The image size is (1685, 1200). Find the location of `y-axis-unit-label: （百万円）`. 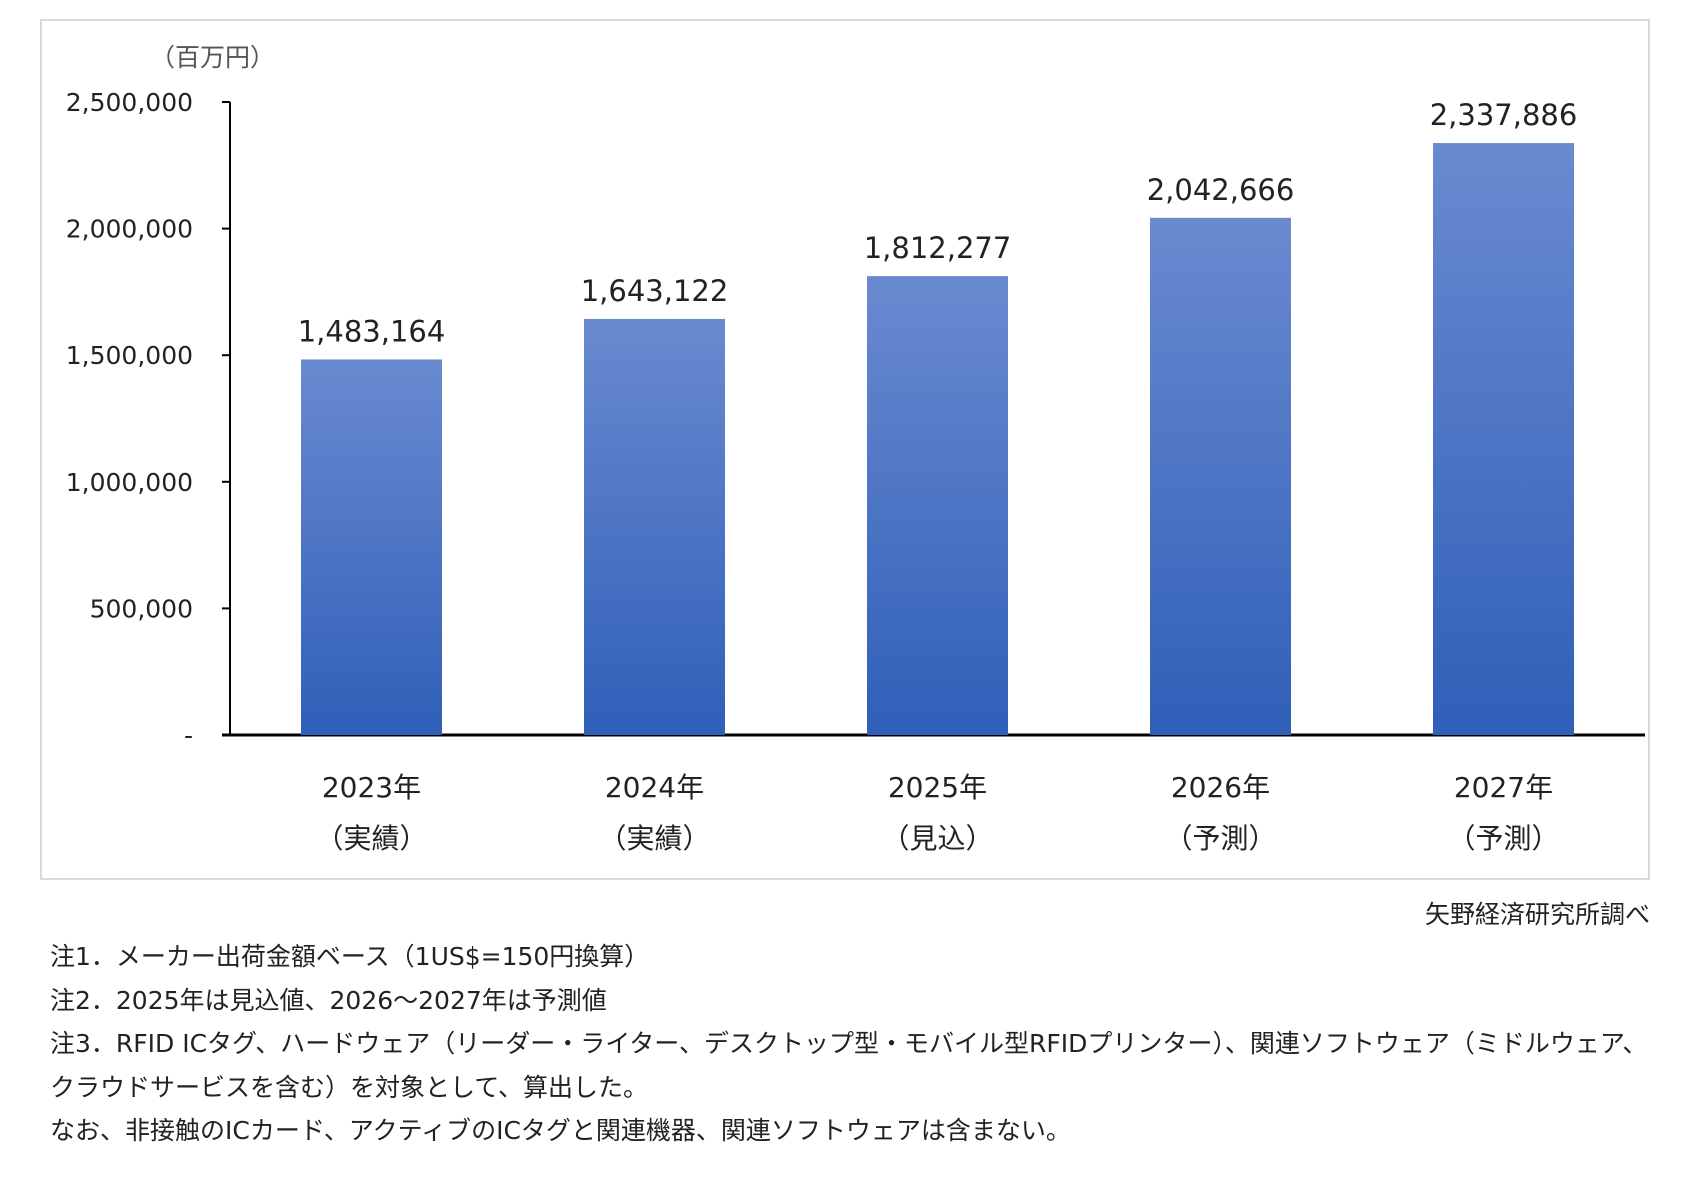

y-axis-unit-label: （百万円） is located at coordinates (213, 57).